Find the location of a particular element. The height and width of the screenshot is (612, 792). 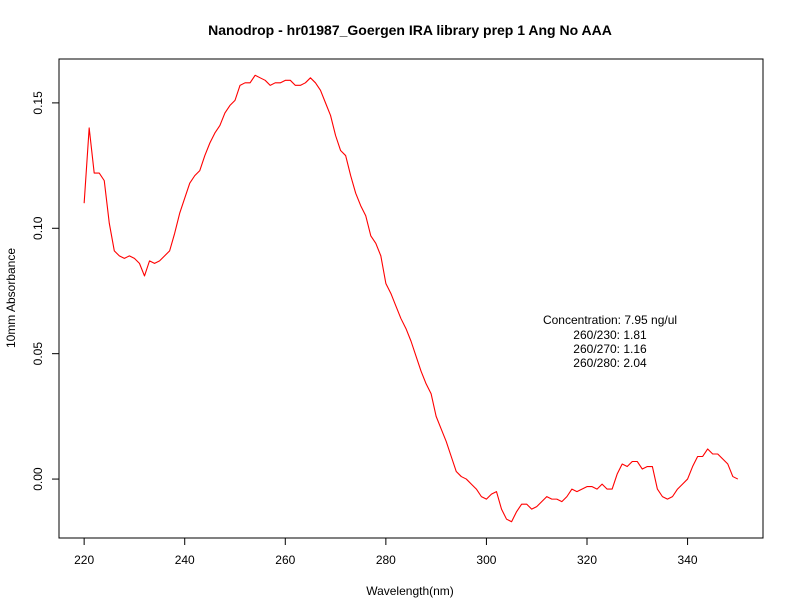

x-tick-label: 220 is located at coordinates (84, 560).